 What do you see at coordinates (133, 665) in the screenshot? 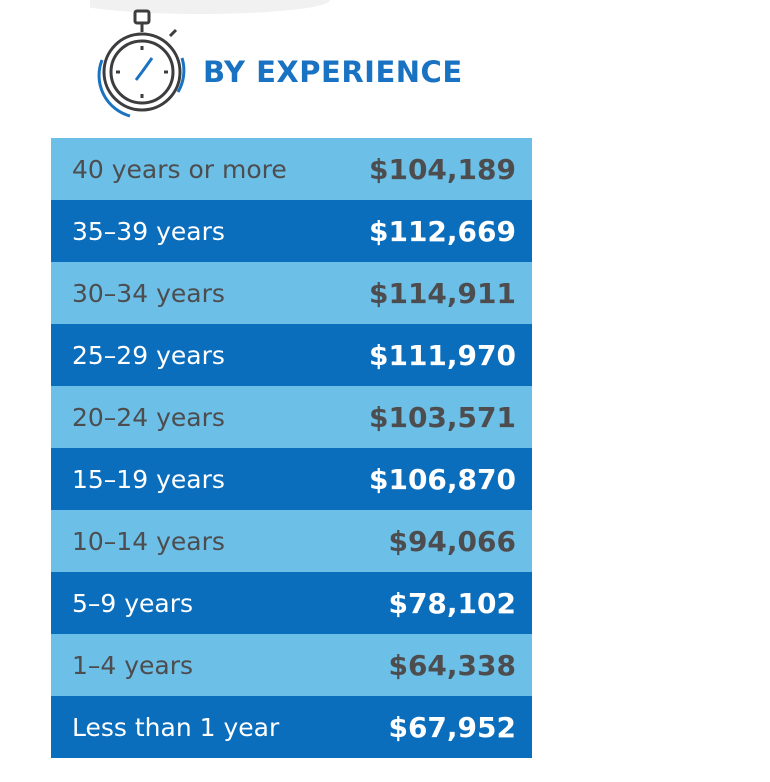
I see `experience-label: 1–4 years` at bounding box center [133, 665].